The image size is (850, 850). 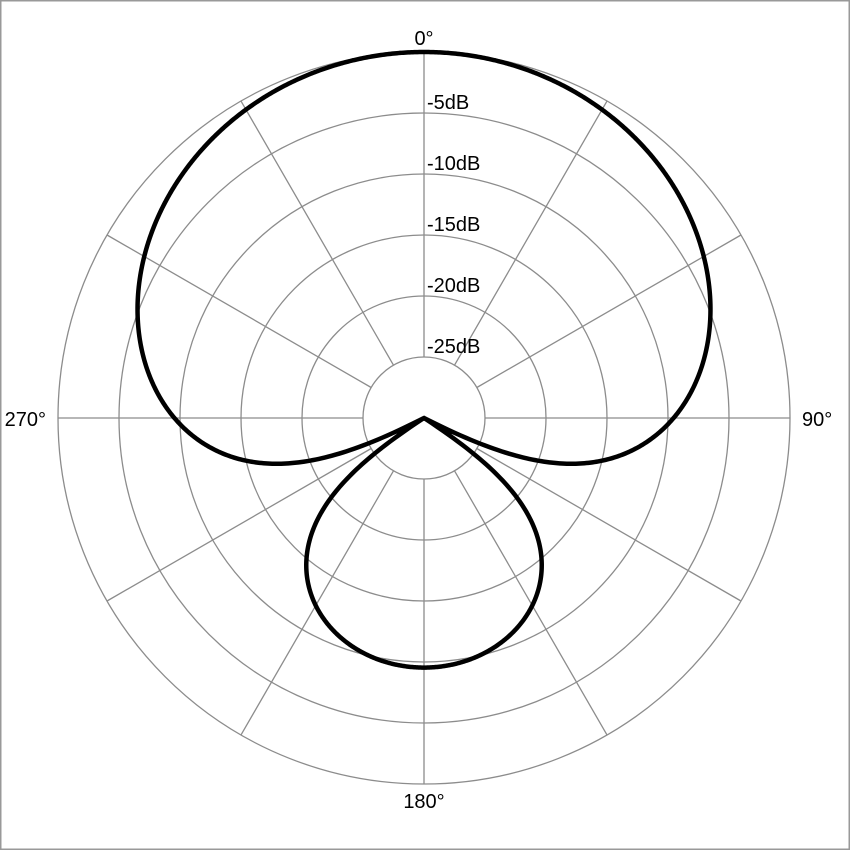 What do you see at coordinates (239, 311) in the screenshot?
I see `grid-spoke-300deg` at bounding box center [239, 311].